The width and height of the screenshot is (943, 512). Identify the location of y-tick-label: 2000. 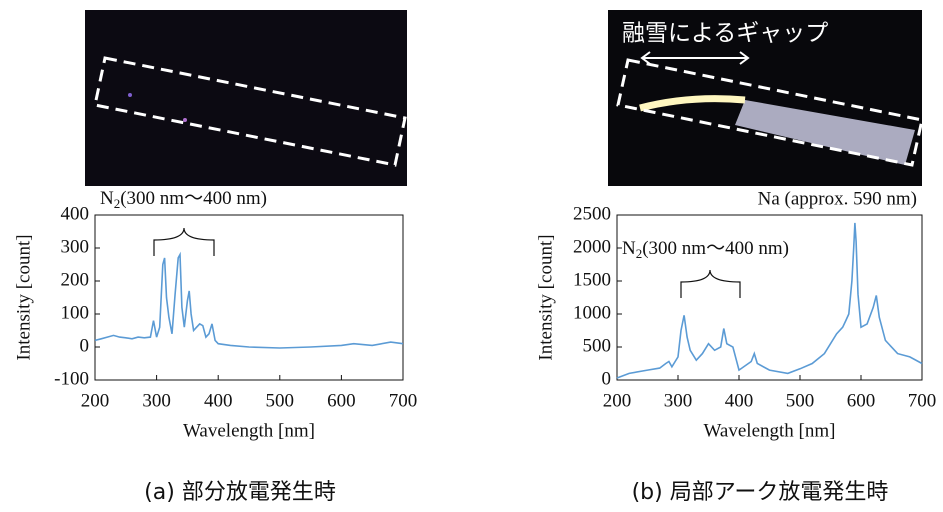
(592, 246).